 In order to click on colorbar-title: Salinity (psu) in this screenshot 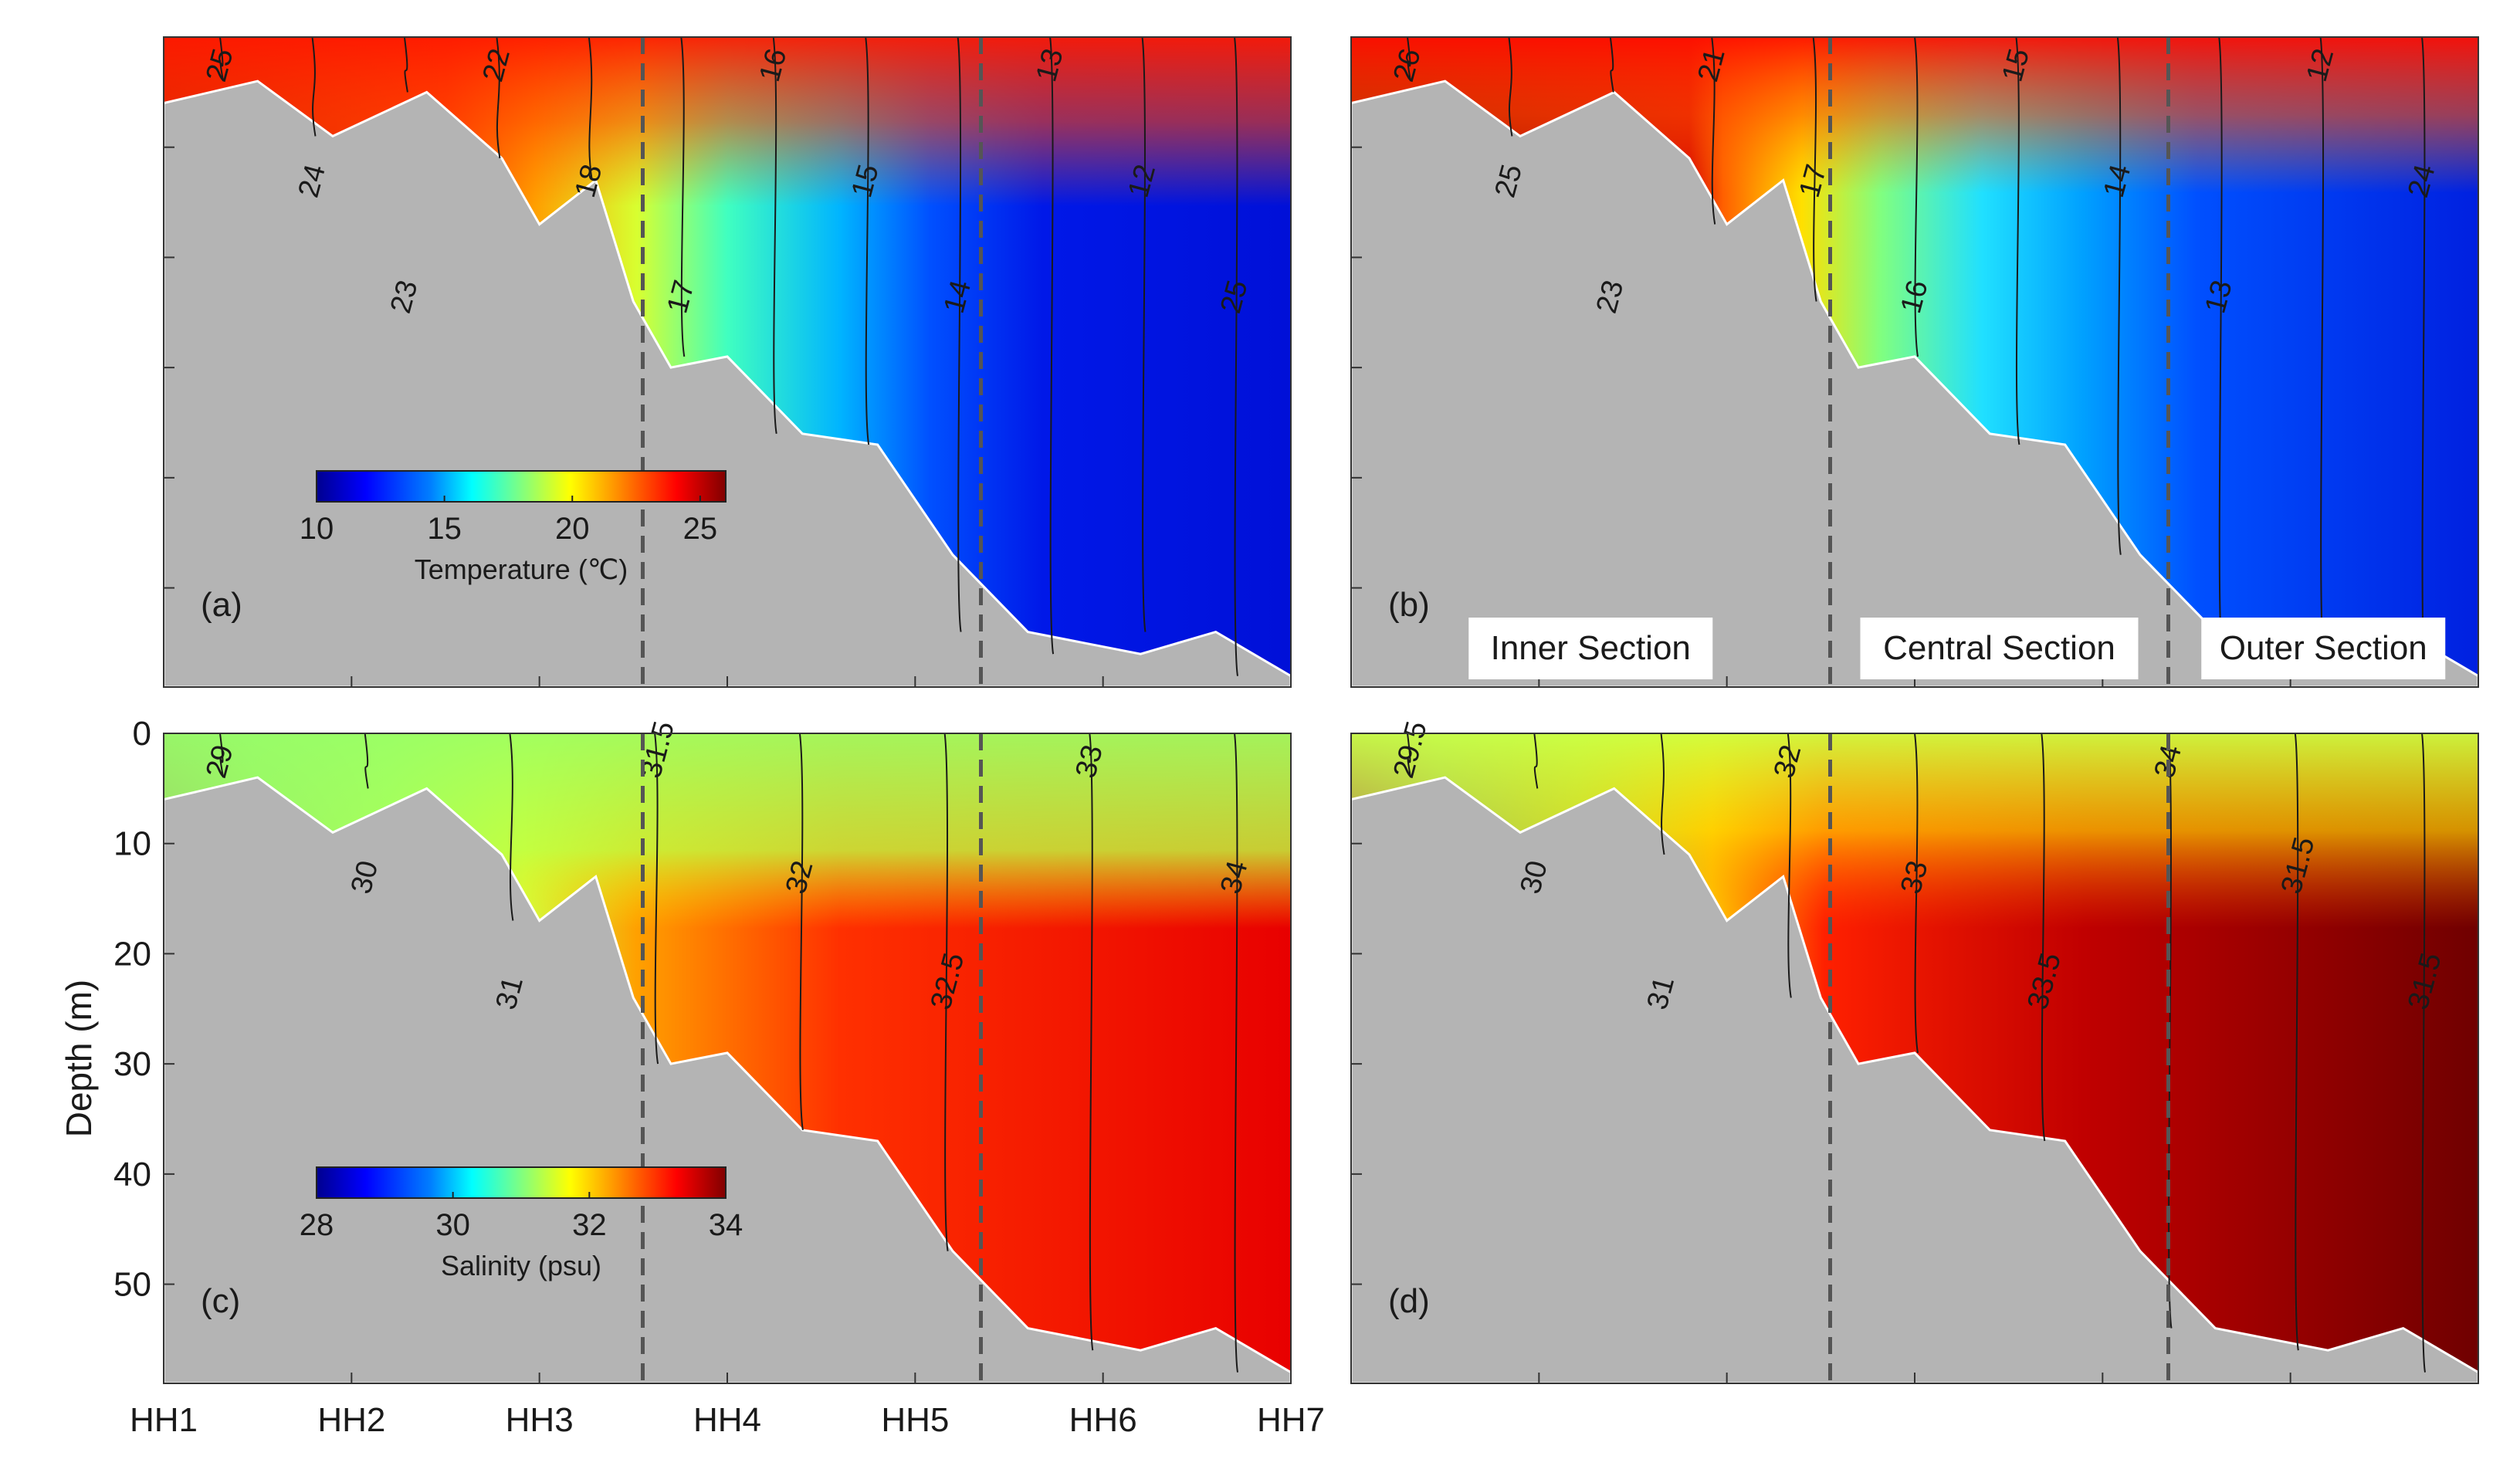, I will do `click(521, 1265)`.